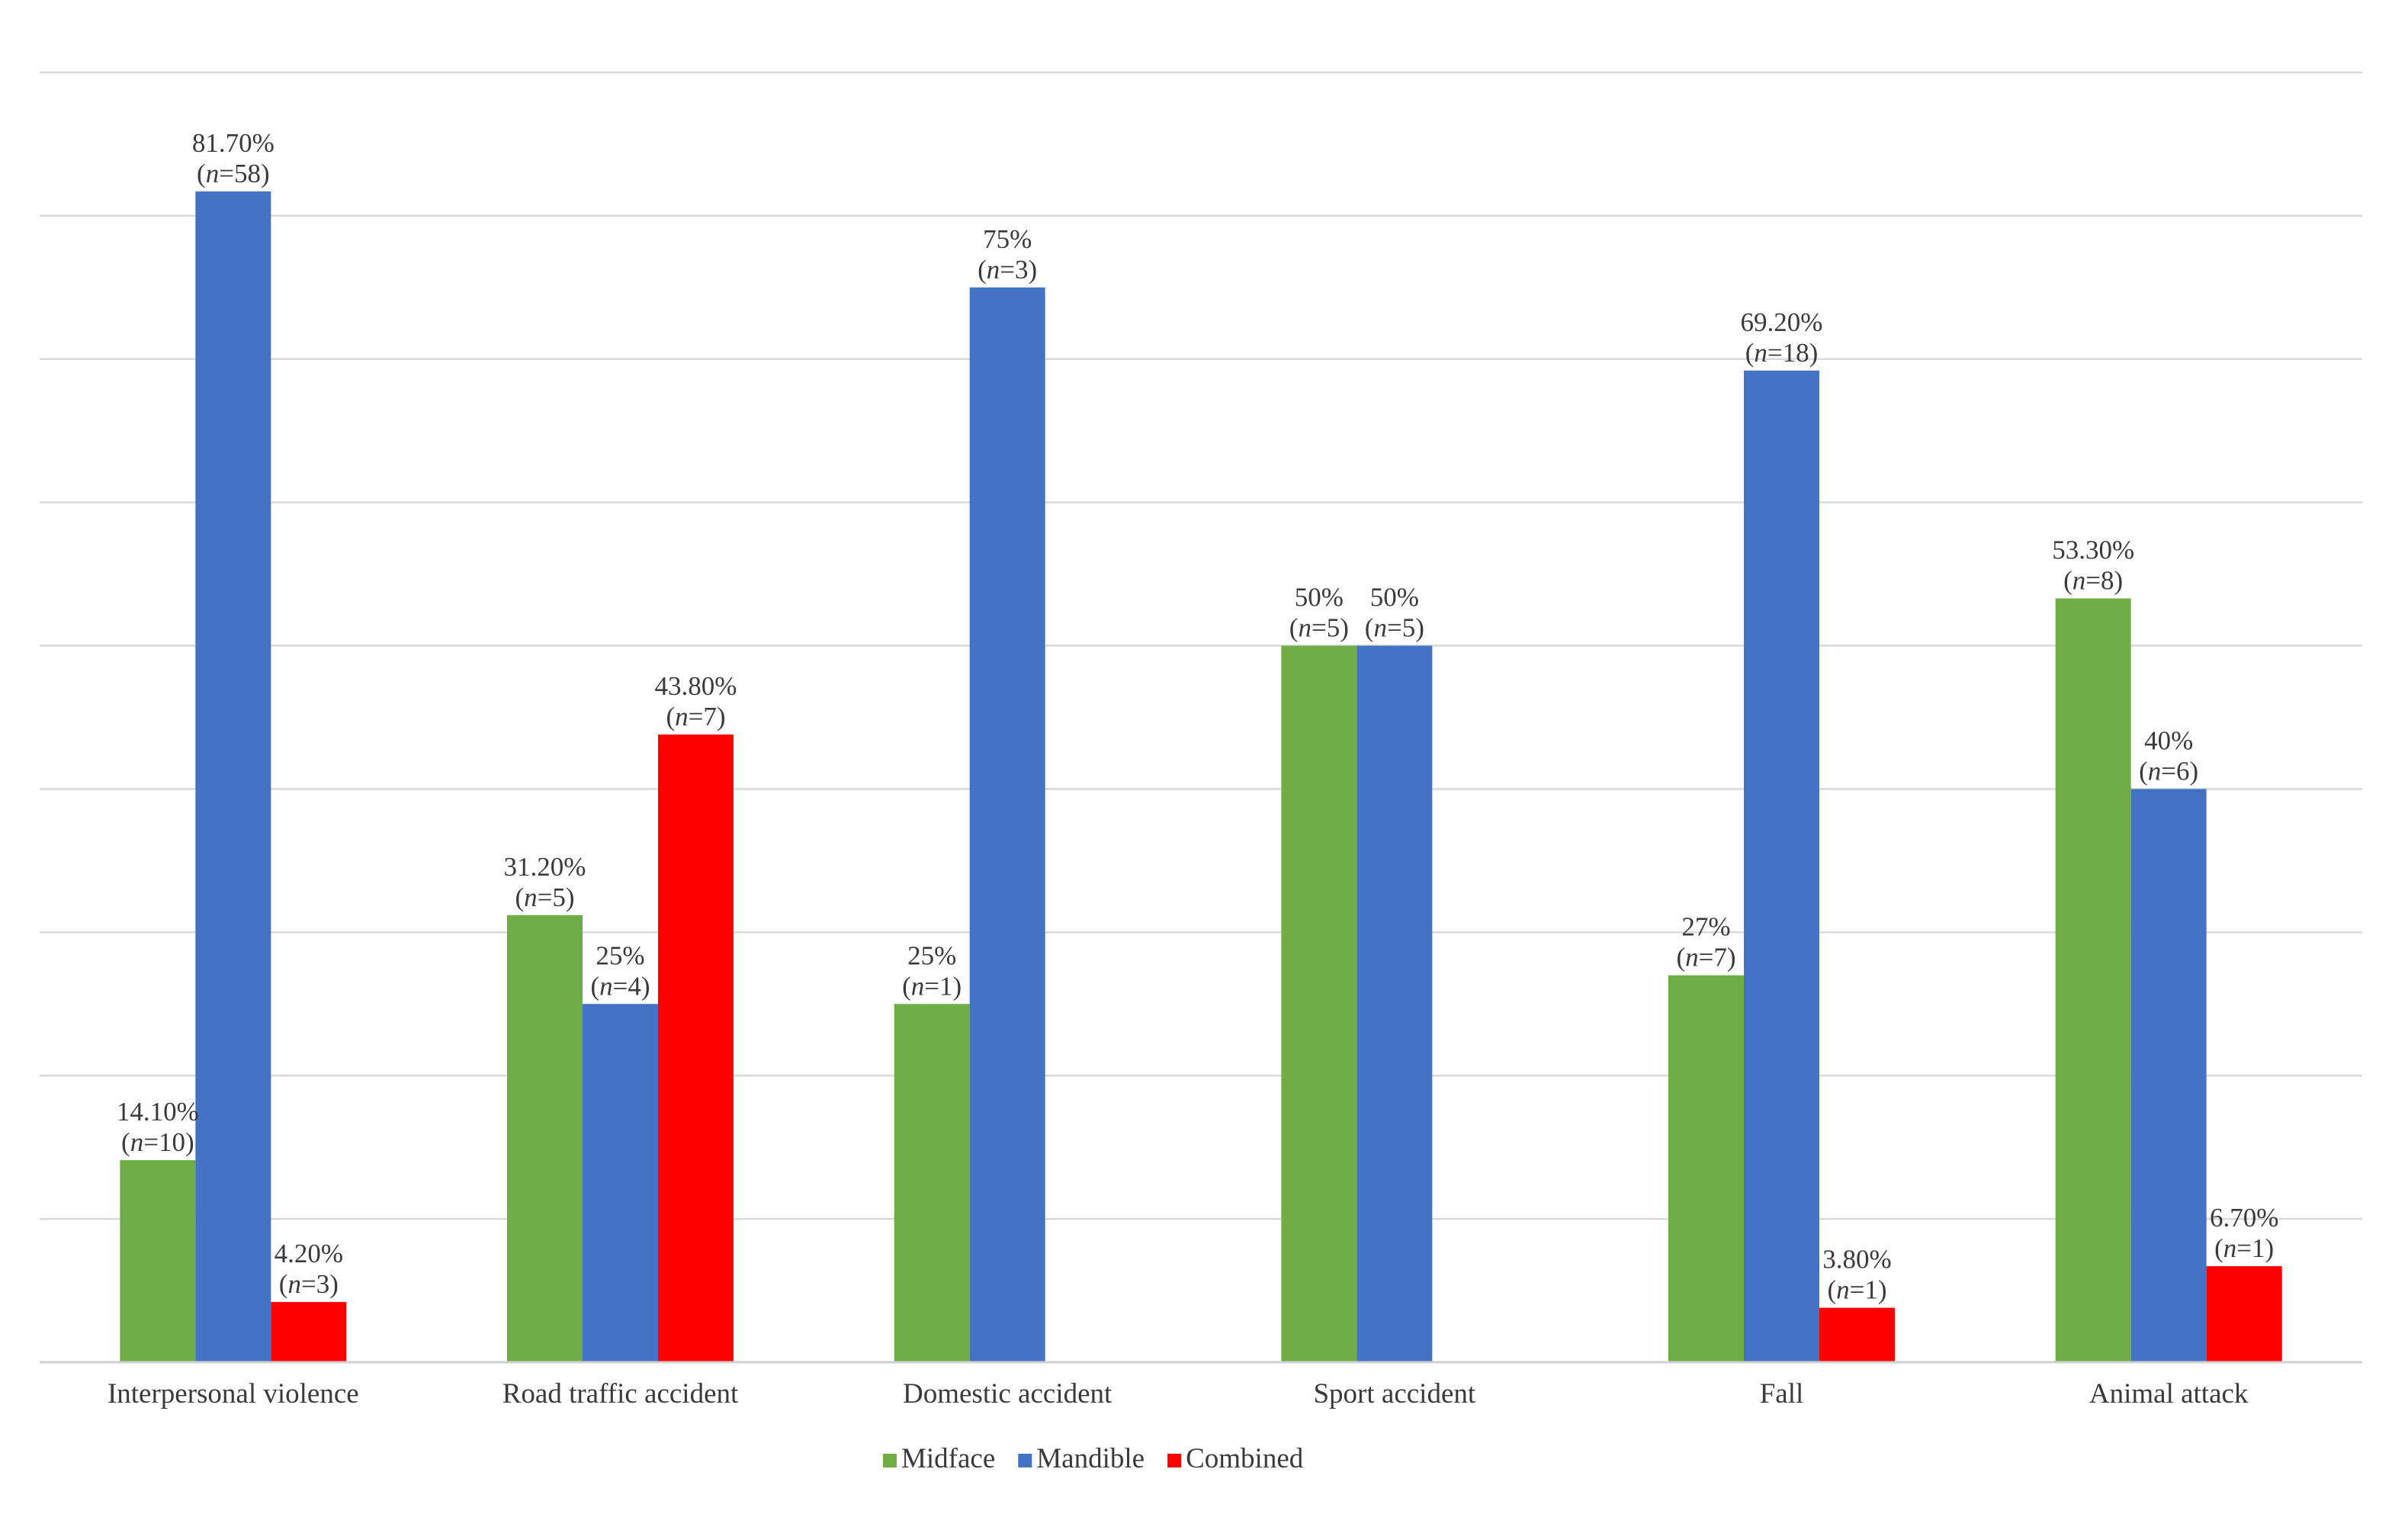  Describe the element at coordinates (2168, 771) in the screenshot. I see `data-label-n-mandible-animal-attack: (n=6)` at that location.